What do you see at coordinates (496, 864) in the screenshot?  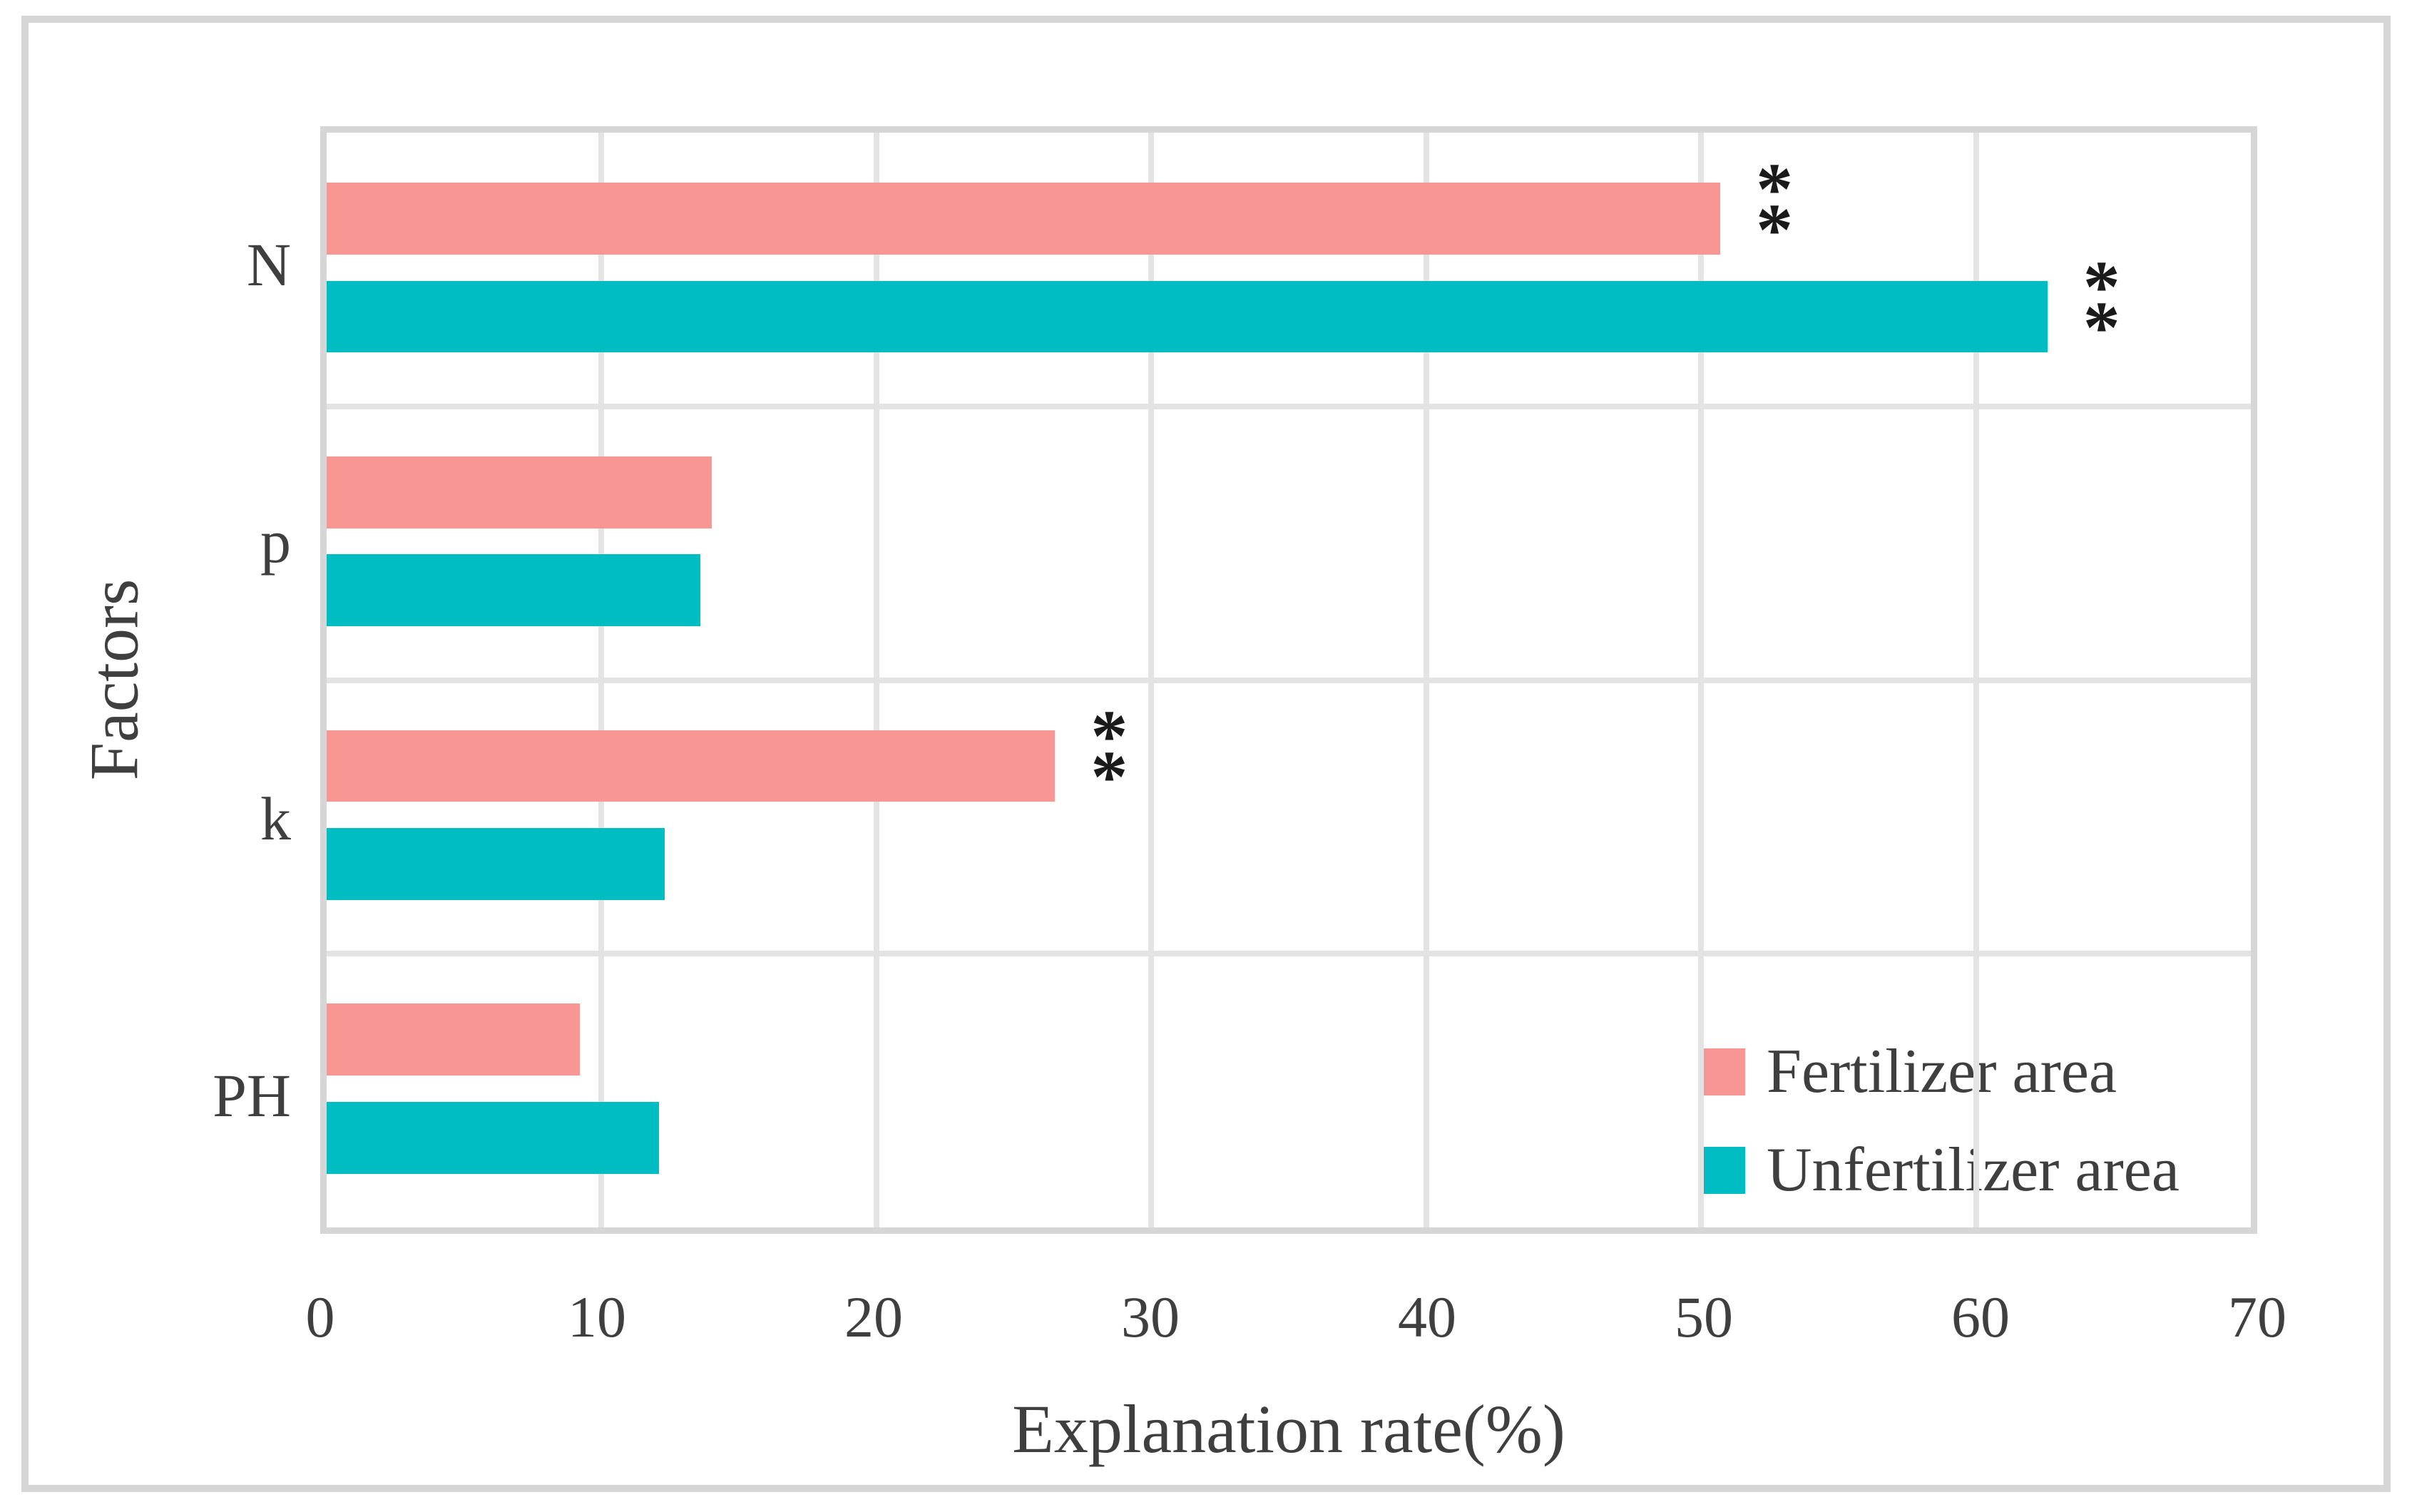 I see `bar-unfertilizer-k` at bounding box center [496, 864].